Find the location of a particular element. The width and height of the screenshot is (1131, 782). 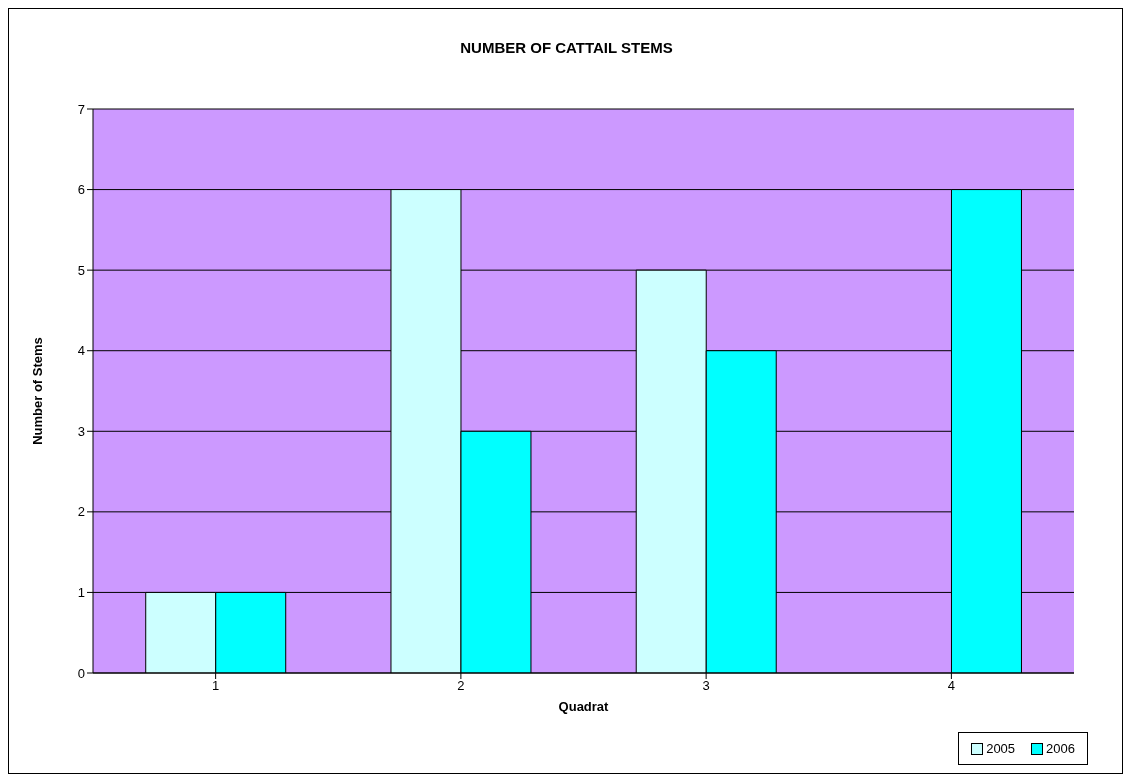

y-tick-label: 2 is located at coordinates (81, 512).